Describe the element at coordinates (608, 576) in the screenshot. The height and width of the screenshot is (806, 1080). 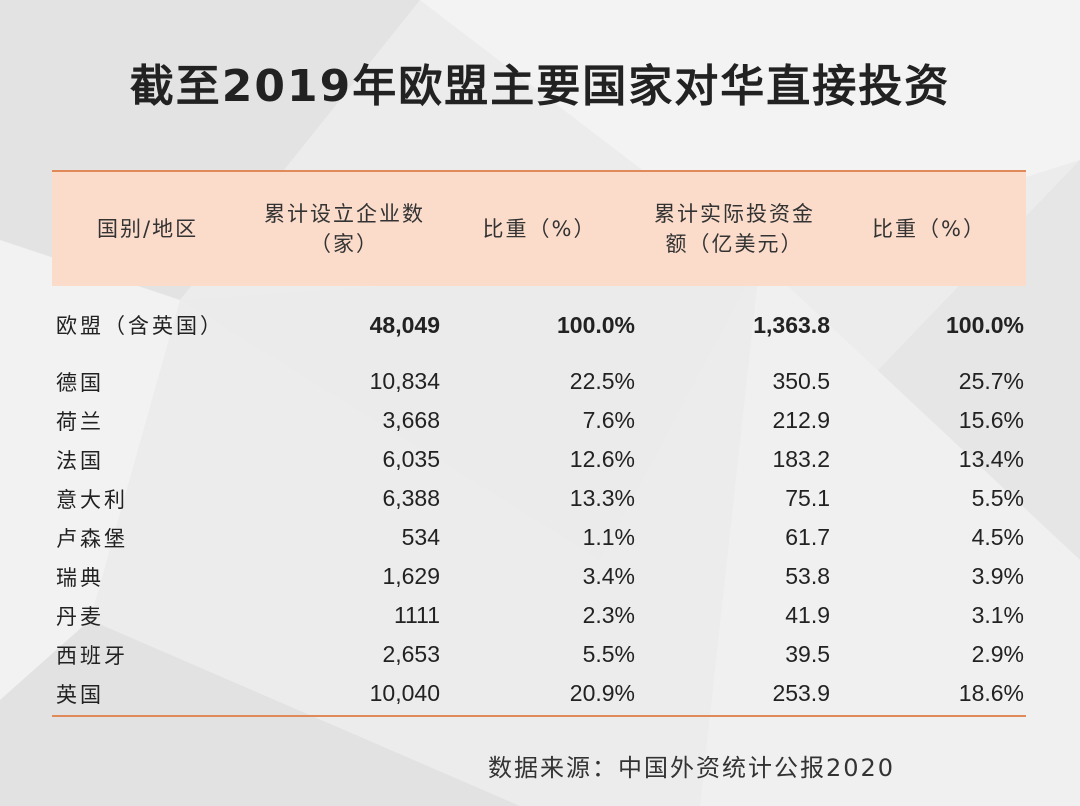
I see `cell-share1: 3.4%` at that location.